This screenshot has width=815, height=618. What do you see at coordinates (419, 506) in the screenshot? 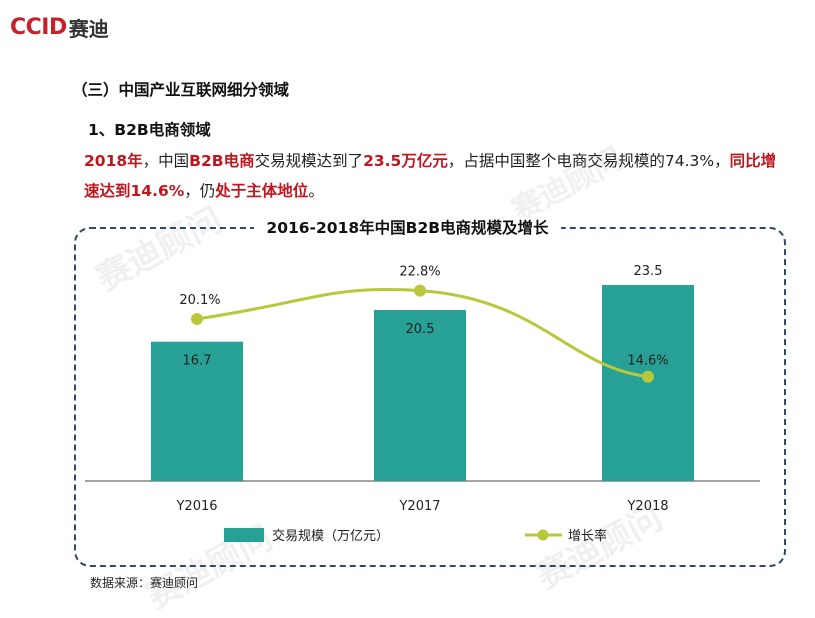
I see `x-tick-Y2017: Y2017` at bounding box center [419, 506].